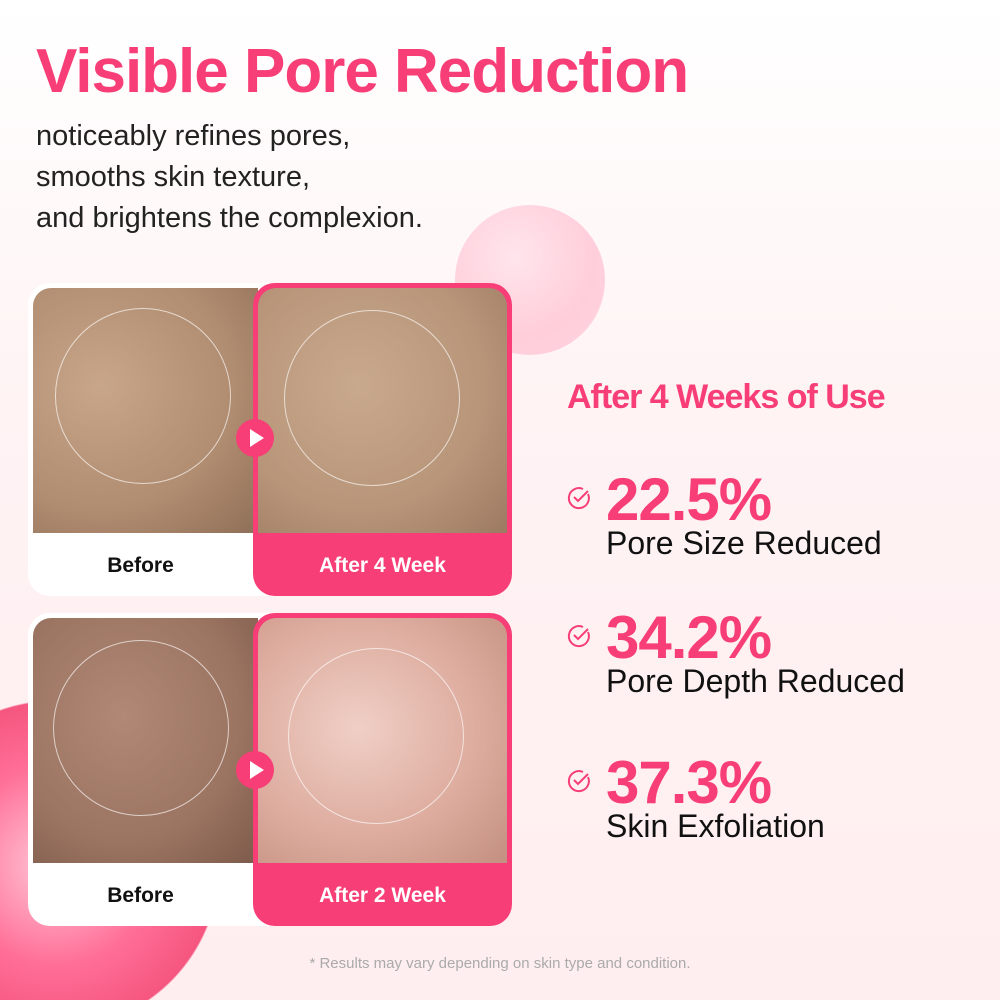  What do you see at coordinates (755, 681) in the screenshot?
I see `stat-label: Pore Depth Reduced` at bounding box center [755, 681].